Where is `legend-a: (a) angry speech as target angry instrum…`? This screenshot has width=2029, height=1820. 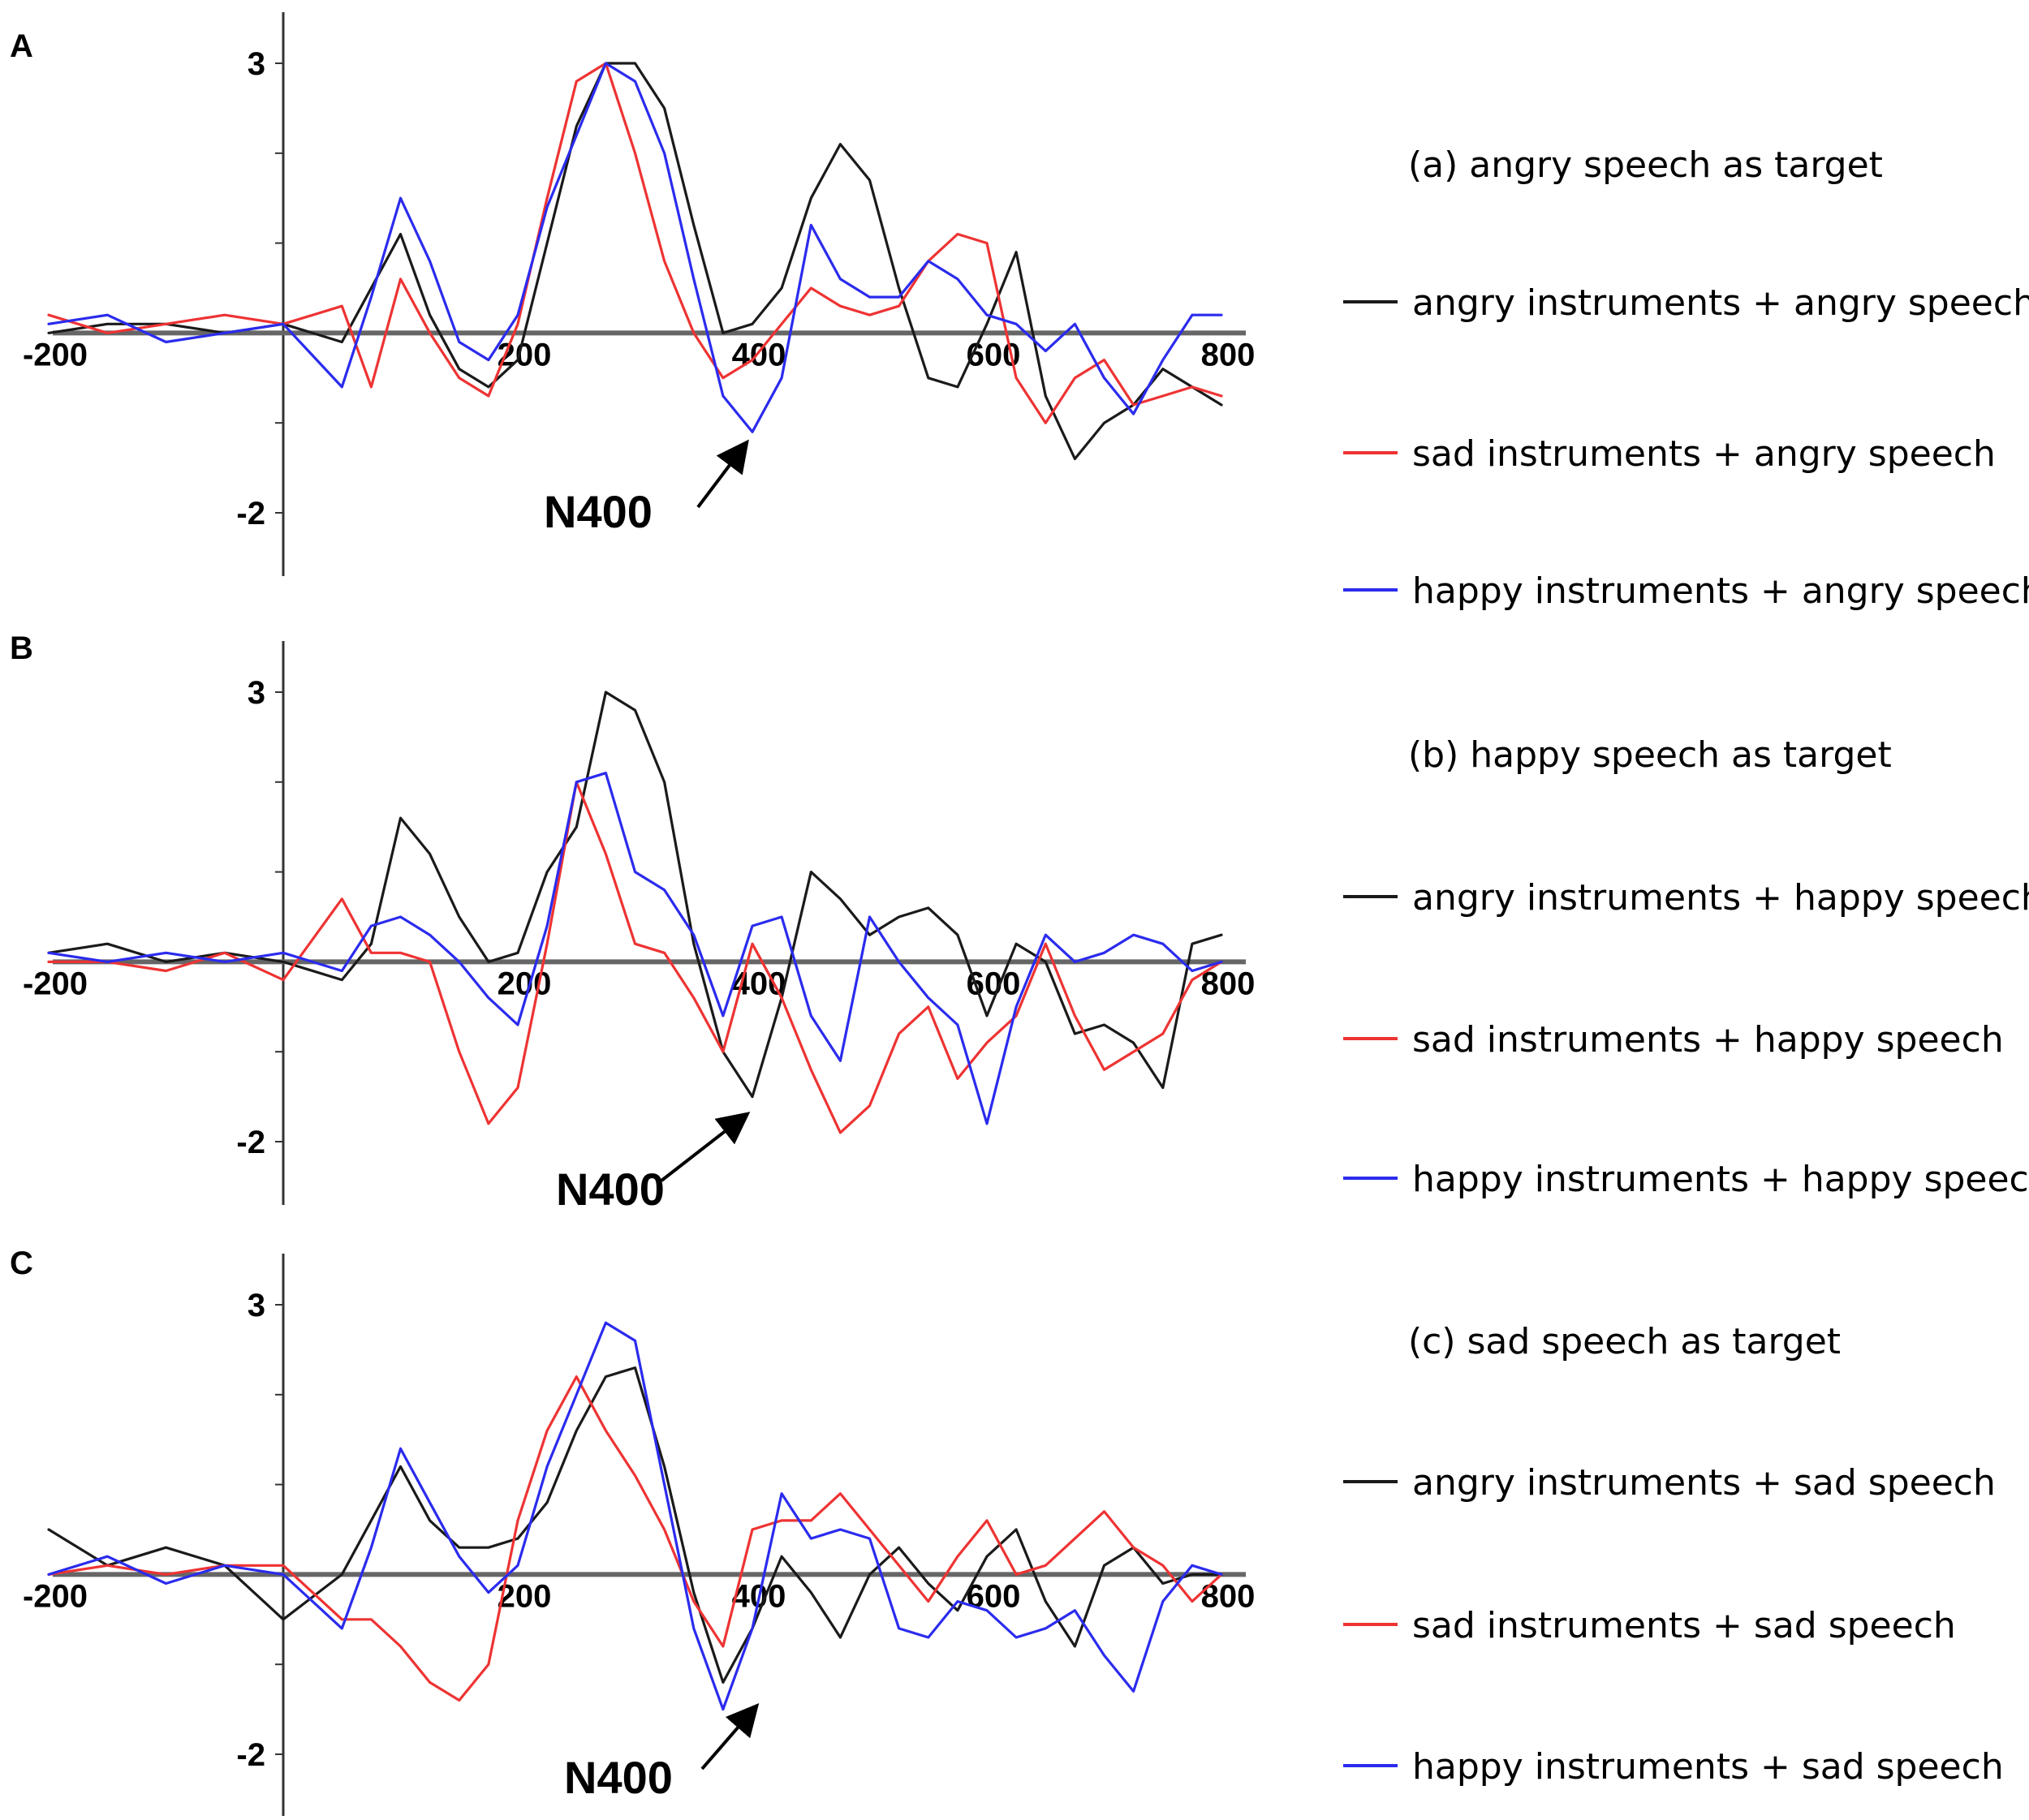 legend-a: (a) angry speech as target angry instrum… is located at coordinates (1686, 378).